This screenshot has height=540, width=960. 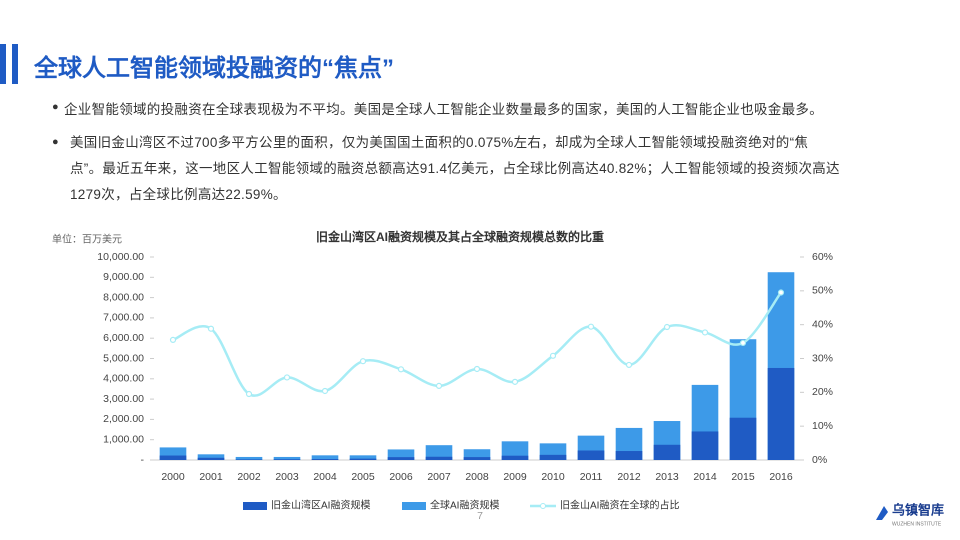 I want to click on unit-label: 单位：百万美元, so click(x=87, y=239).